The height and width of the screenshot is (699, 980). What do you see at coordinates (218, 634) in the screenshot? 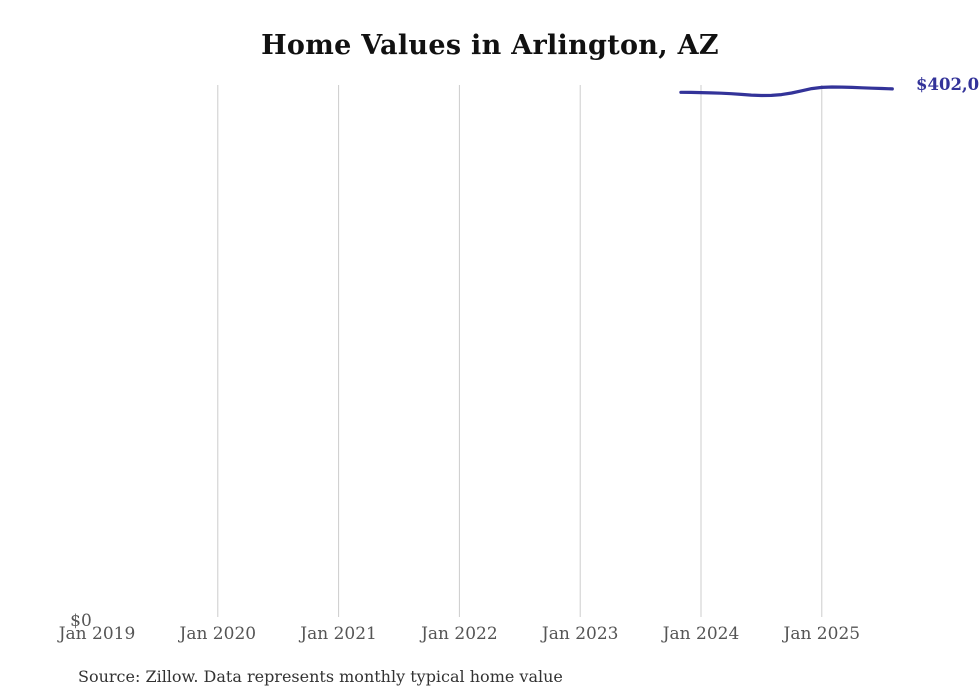
I see `x-tick-label-2020: Jan 2020` at bounding box center [218, 634].